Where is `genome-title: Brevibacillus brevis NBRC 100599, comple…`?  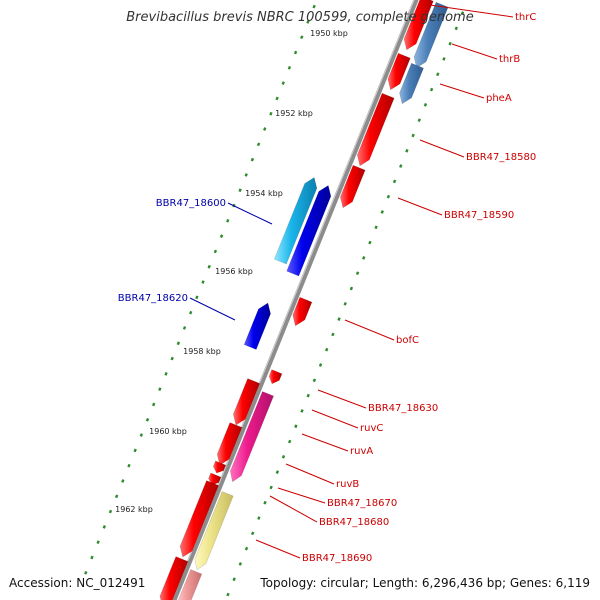 genome-title: Brevibacillus brevis NBRC 100599, comple… is located at coordinates (300, 17).